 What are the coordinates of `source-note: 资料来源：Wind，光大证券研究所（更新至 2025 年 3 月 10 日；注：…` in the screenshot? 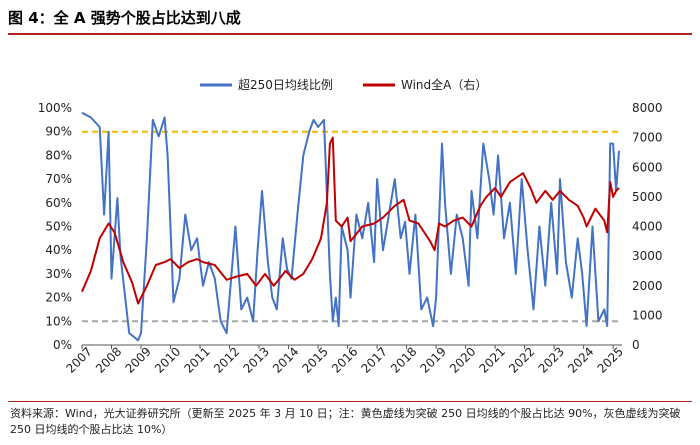 It's located at (345, 421).